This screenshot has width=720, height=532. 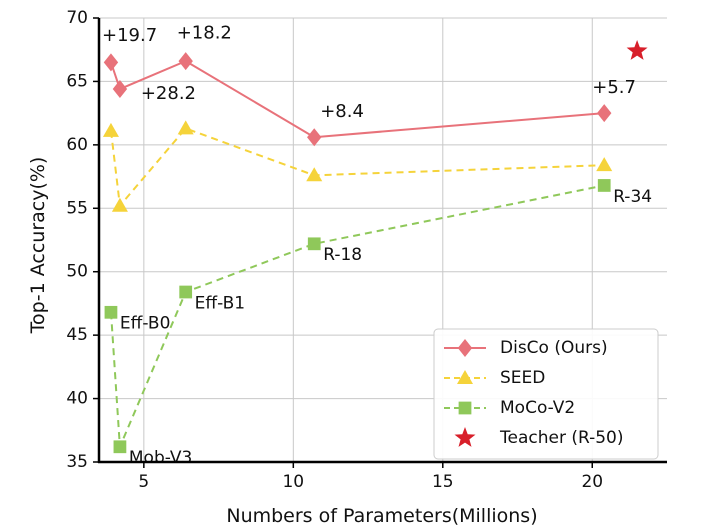 What do you see at coordinates (293, 482) in the screenshot?
I see `x-tick-label: 10` at bounding box center [293, 482].